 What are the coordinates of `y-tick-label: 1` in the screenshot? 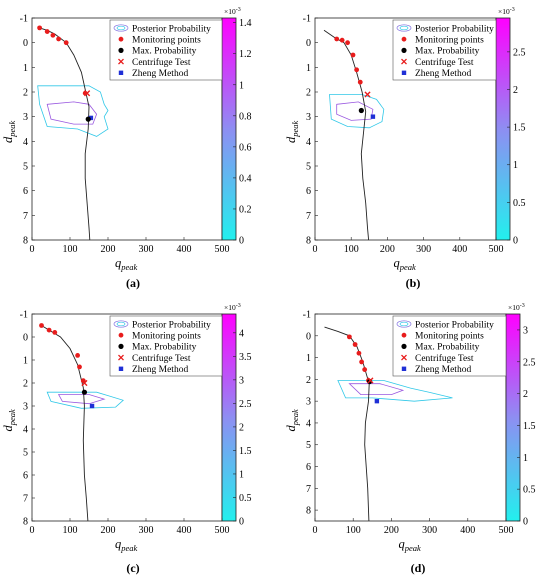 It's located at (25, 68).